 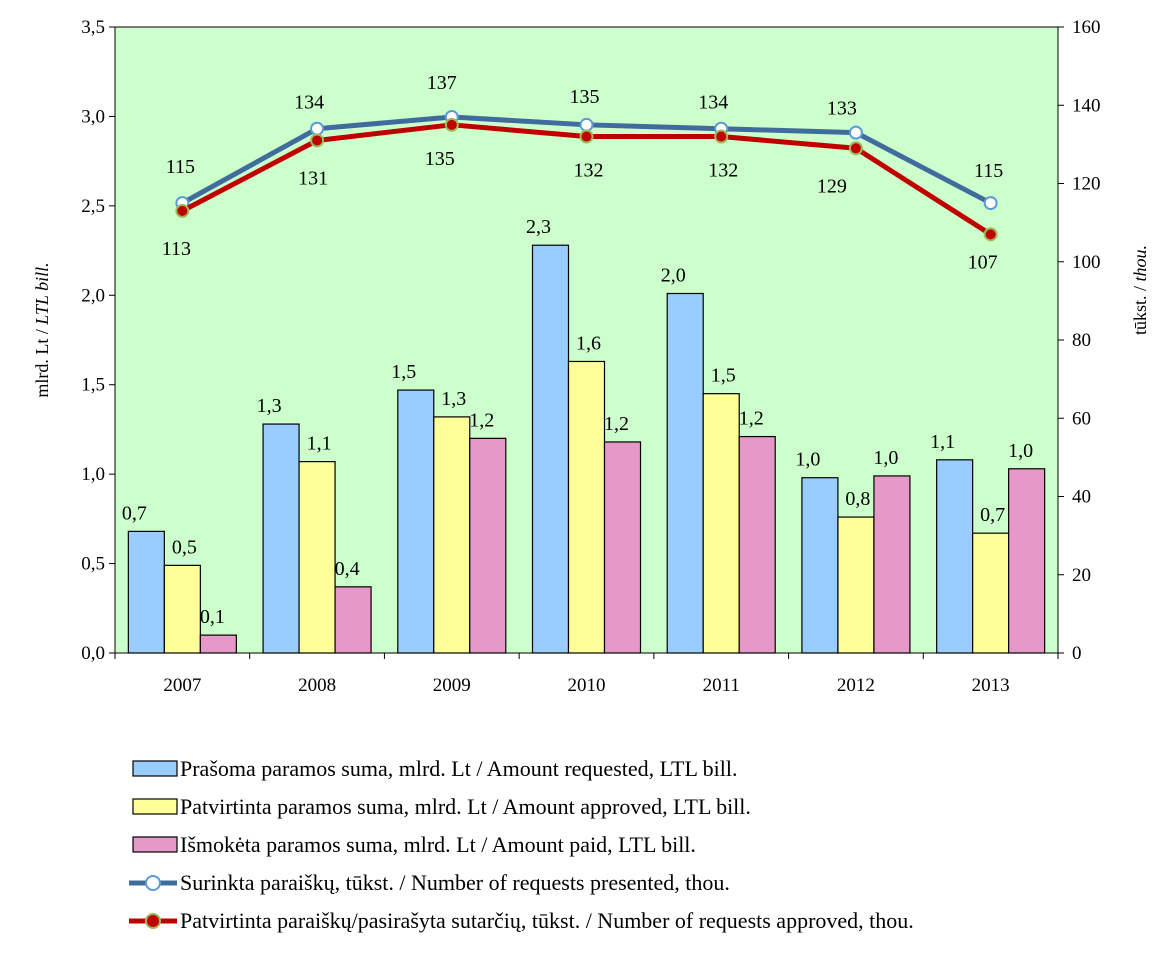 I want to click on y-right-axis-title-plain: tūkst. /, so click(x=1140, y=309).